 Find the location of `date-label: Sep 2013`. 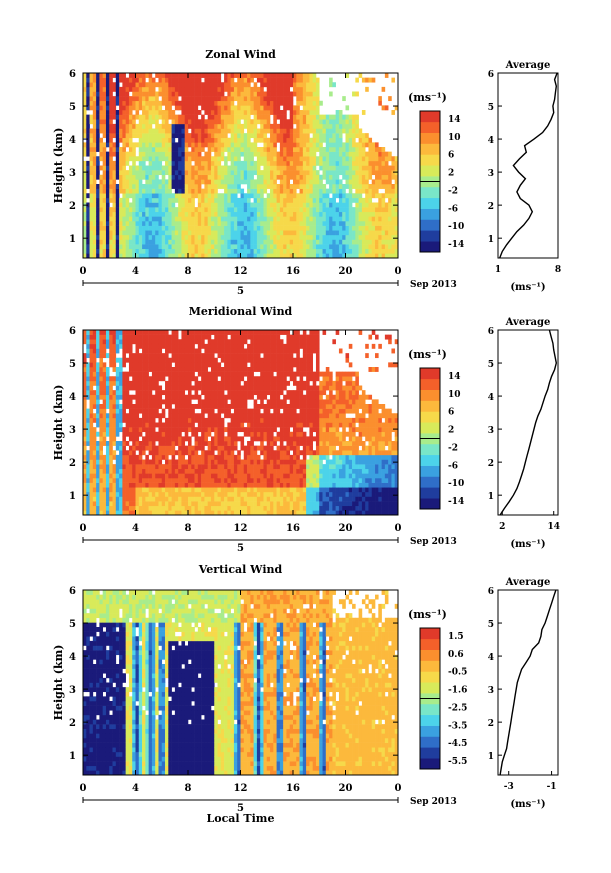

date-label: Sep 2013 is located at coordinates (433, 285).